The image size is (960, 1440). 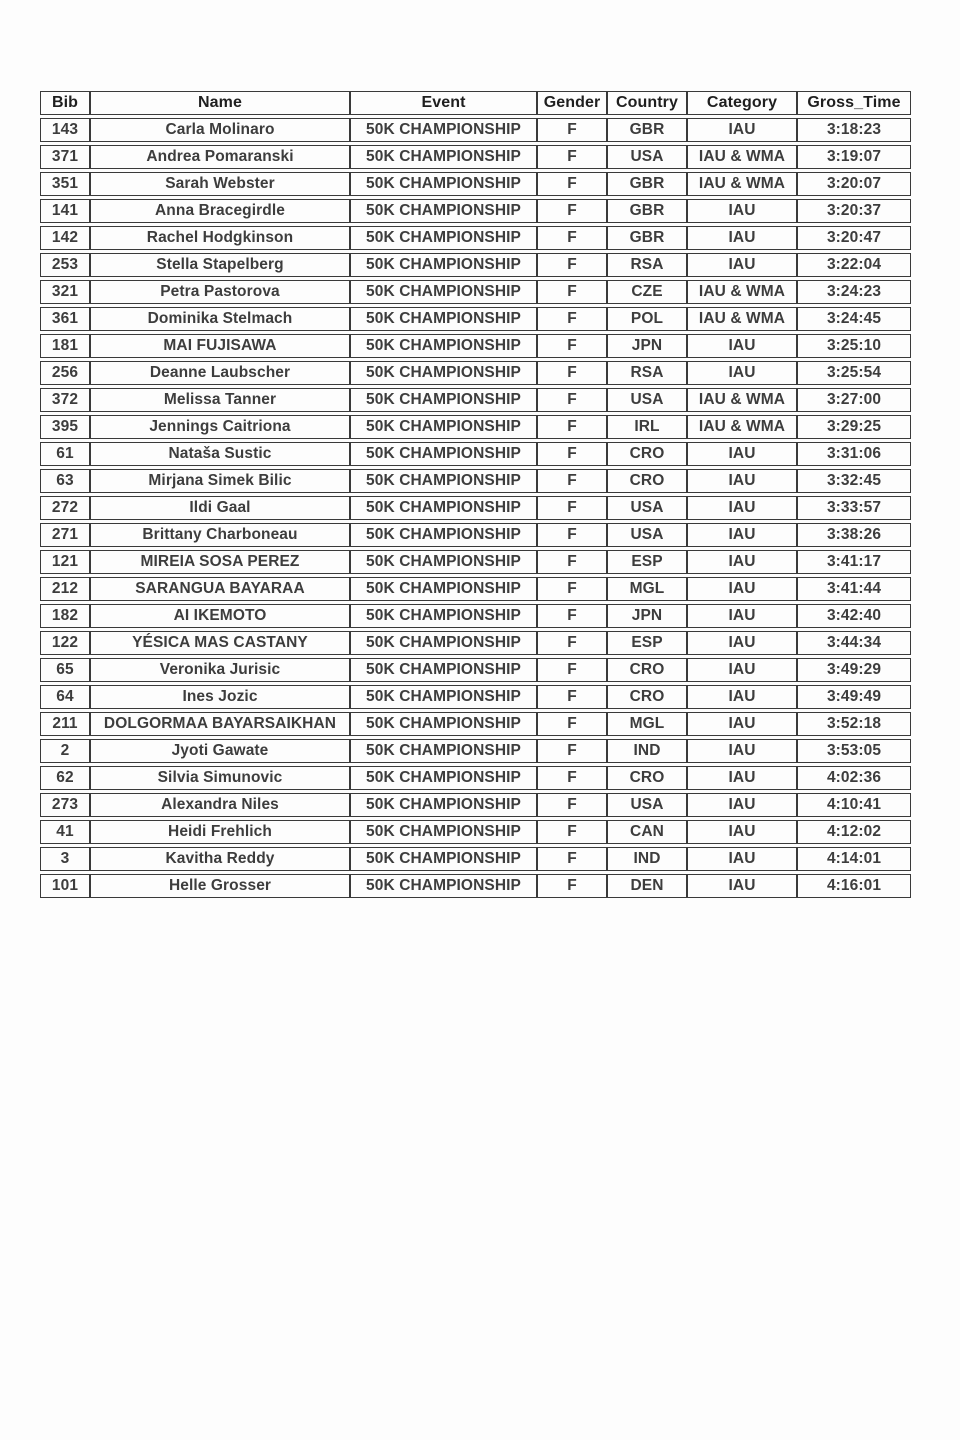 I want to click on cell-name: Jyoti Gawate, so click(x=220, y=751).